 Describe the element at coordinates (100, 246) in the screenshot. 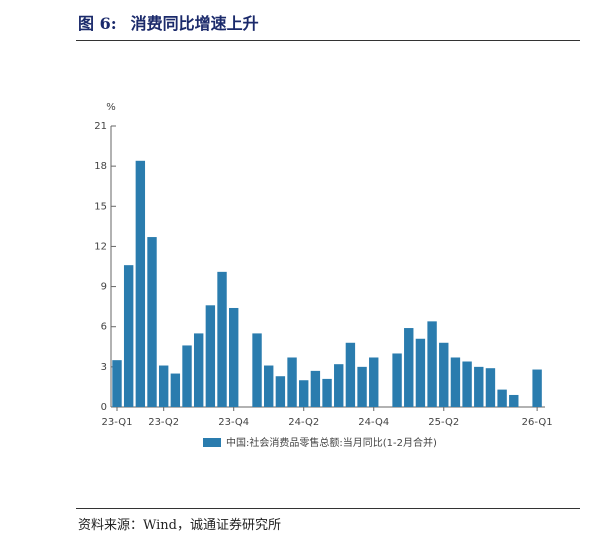

I see `y-tick-label: 12` at that location.